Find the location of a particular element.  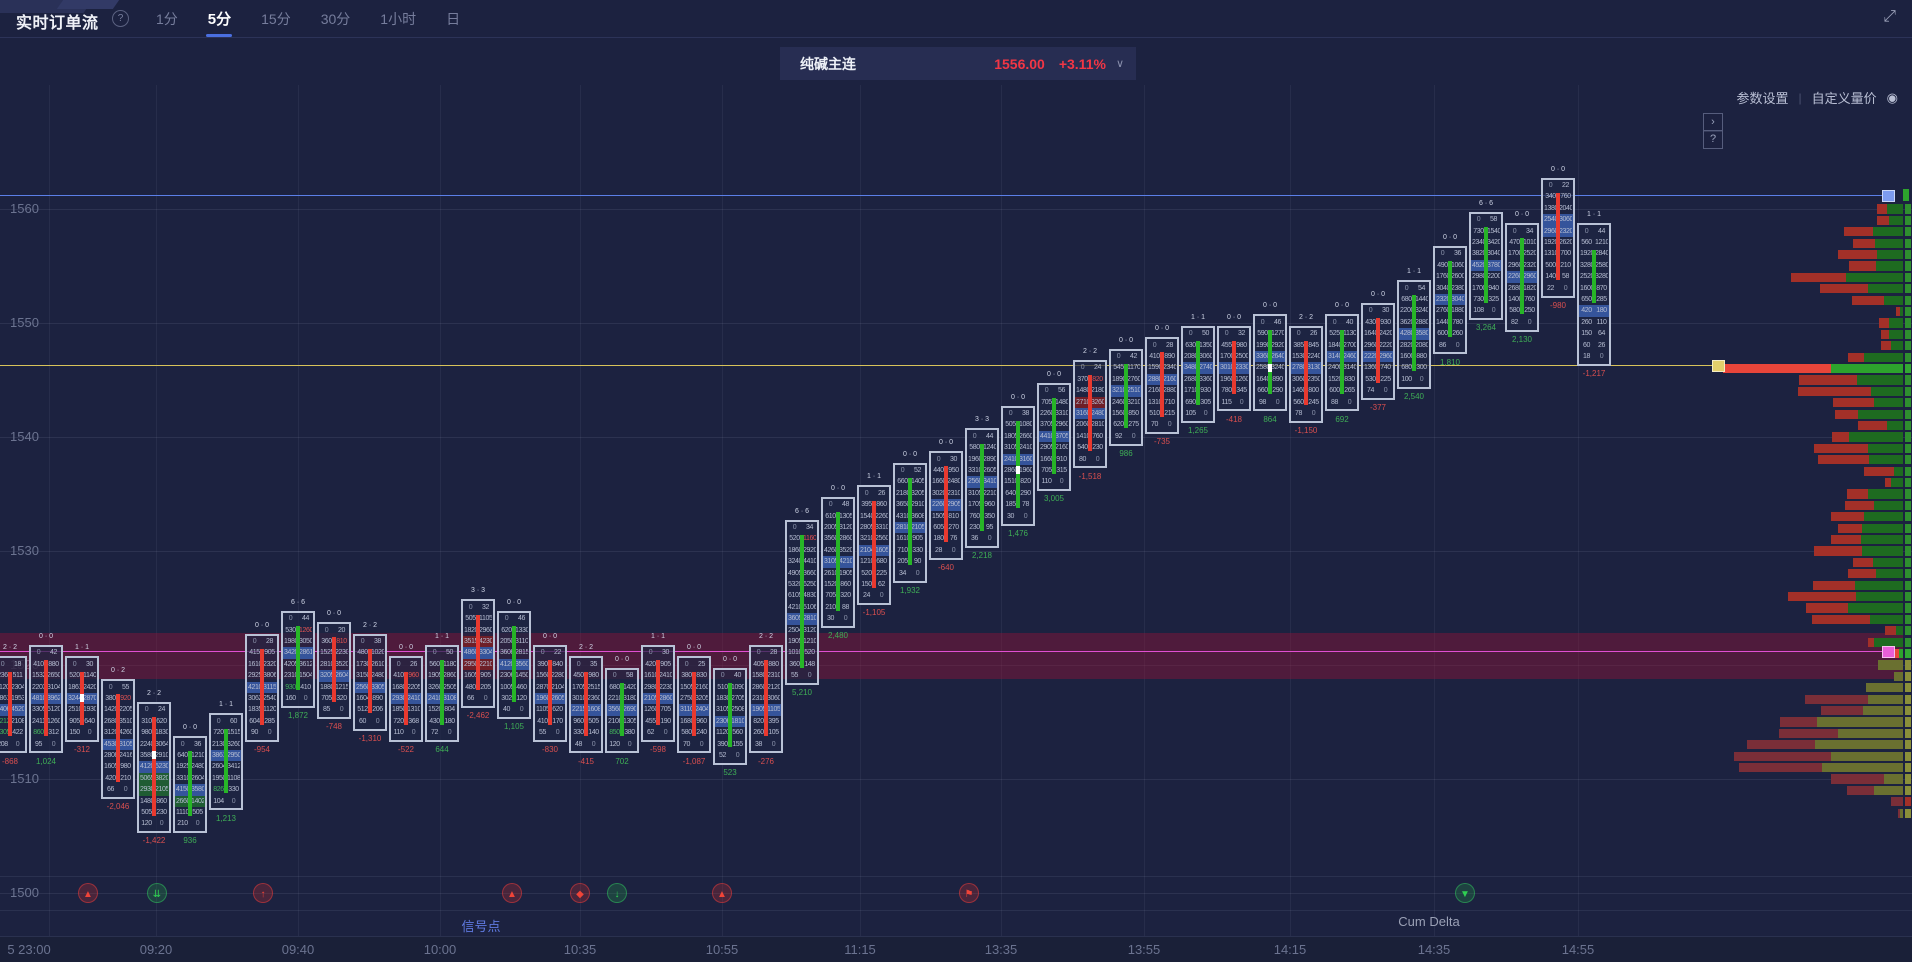

bid-volume: 510 is located at coordinates (1154, 413).